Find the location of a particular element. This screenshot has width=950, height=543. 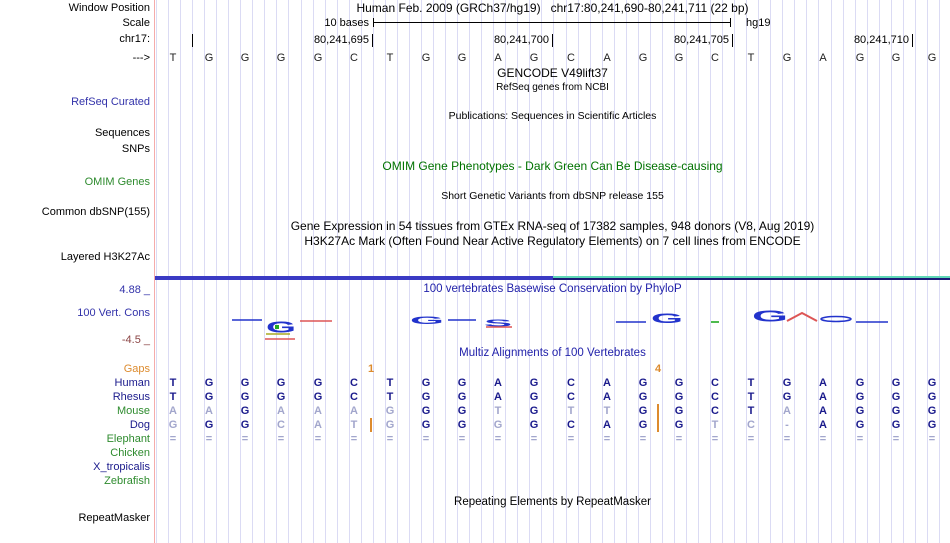

species-label-chicken: Chicken is located at coordinates (130, 453).